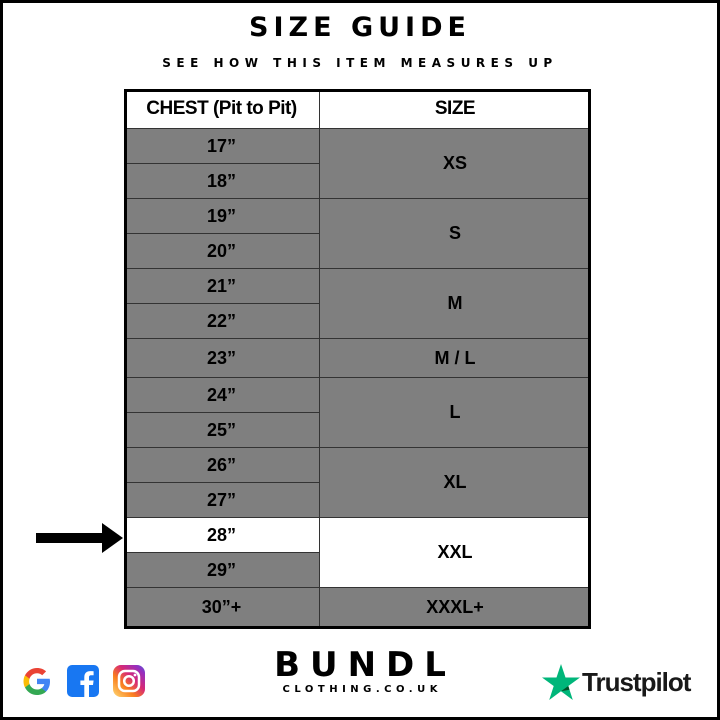 This screenshot has width=720, height=720. Describe the element at coordinates (222, 358) in the screenshot. I see `chest-cell: 23”` at that location.